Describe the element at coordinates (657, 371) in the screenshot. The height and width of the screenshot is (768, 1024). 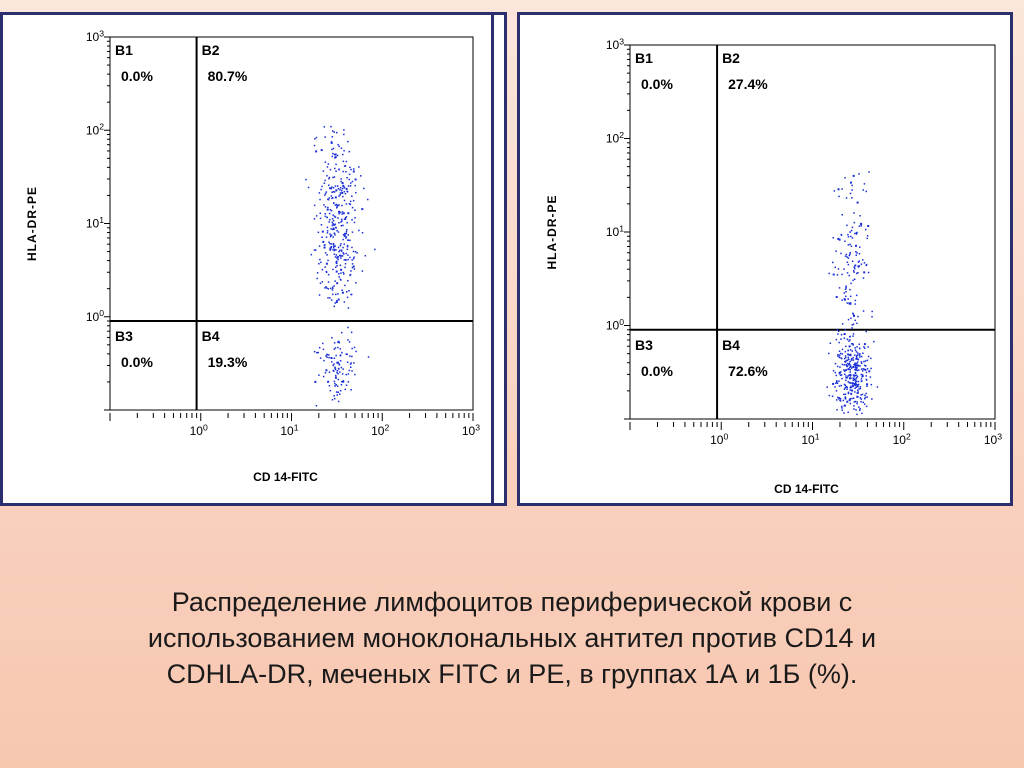
I see `quadrant-value-b3: 0.0%` at that location.